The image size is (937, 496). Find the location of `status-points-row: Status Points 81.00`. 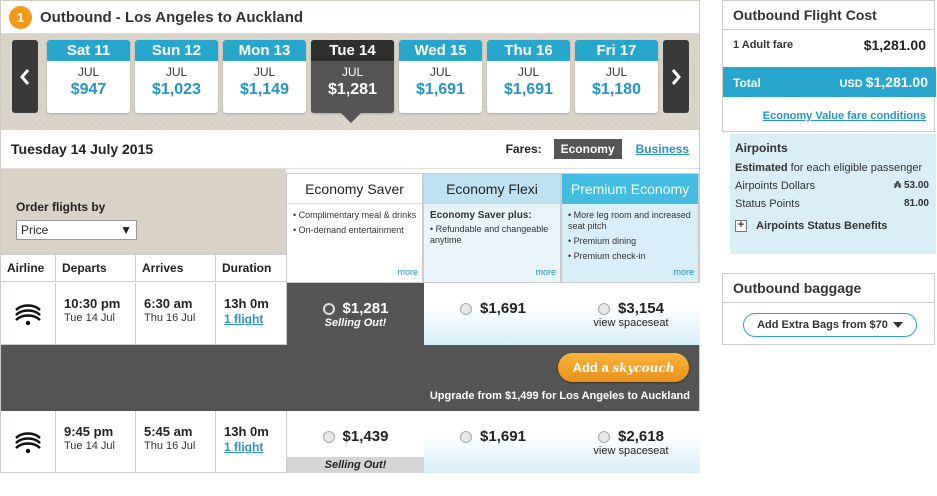

status-points-row: Status Points 81.00 is located at coordinates (832, 204).